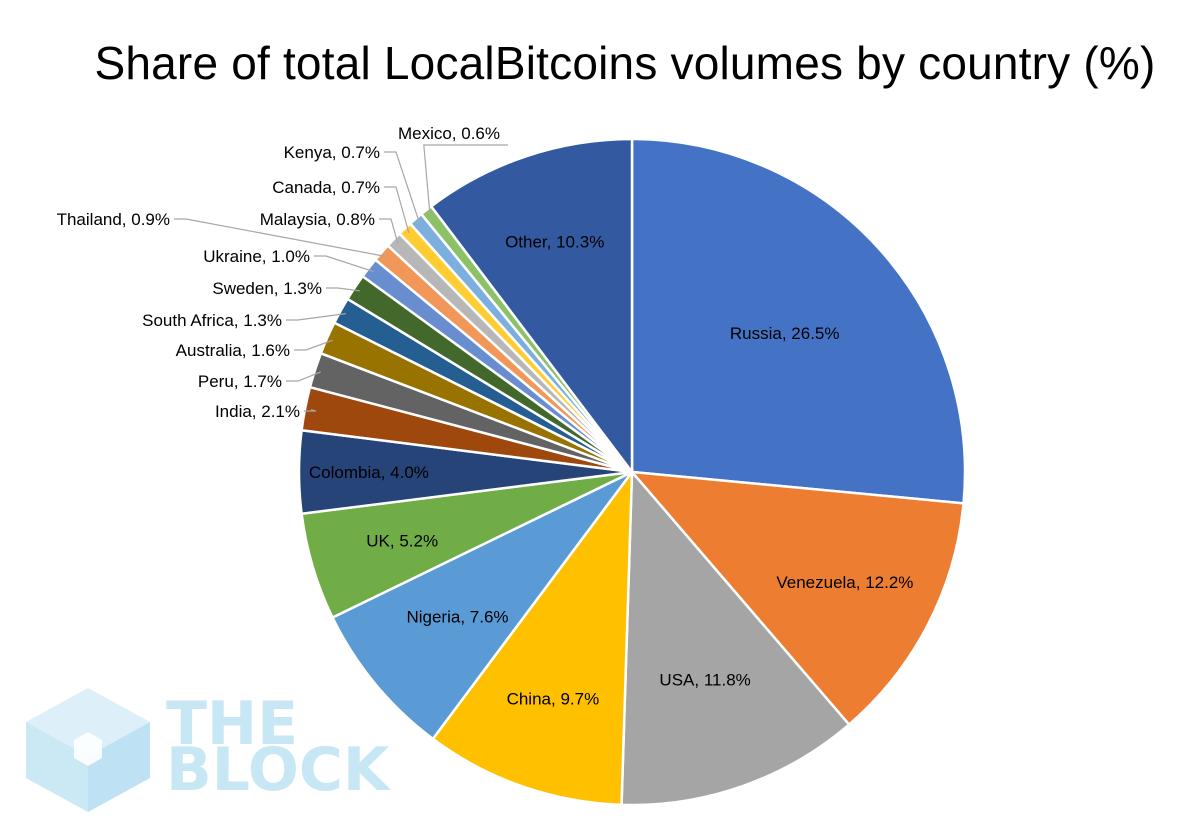 The width and height of the screenshot is (1200, 830). I want to click on label-canada: Canada, 0.7%, so click(326, 187).